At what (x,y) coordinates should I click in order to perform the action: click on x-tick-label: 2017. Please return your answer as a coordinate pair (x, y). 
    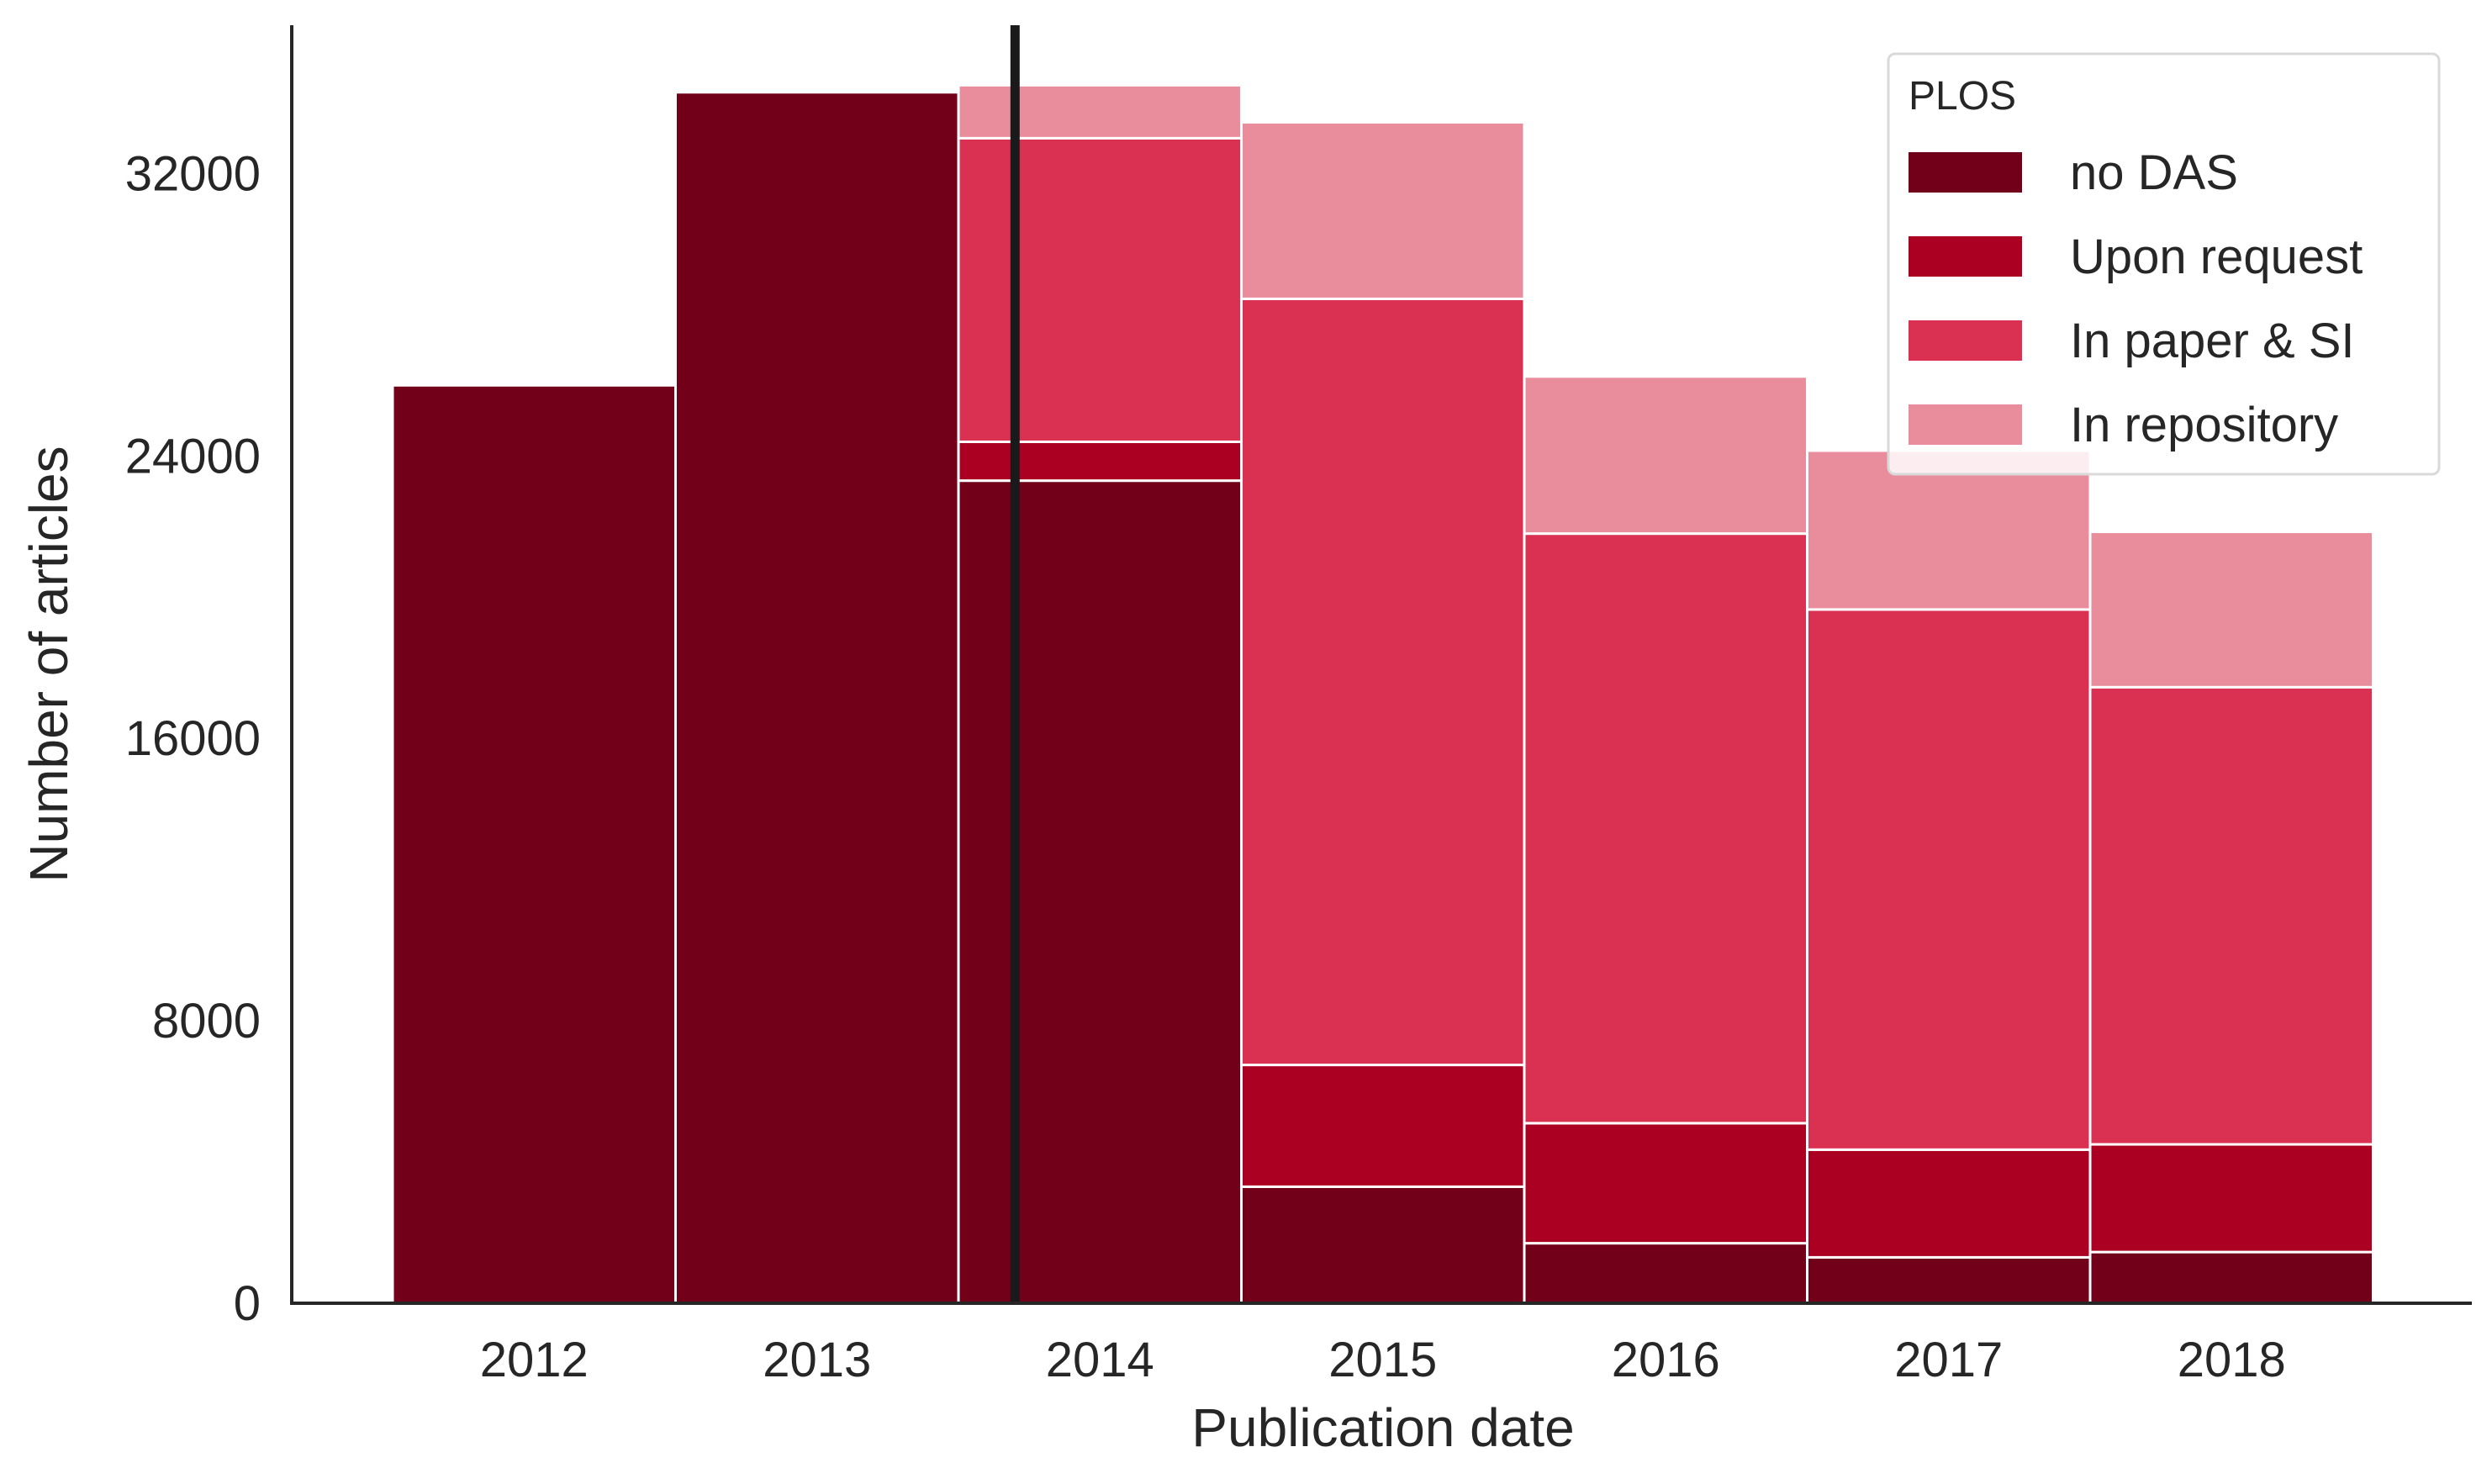
    Looking at the image, I should click on (1948, 1360).